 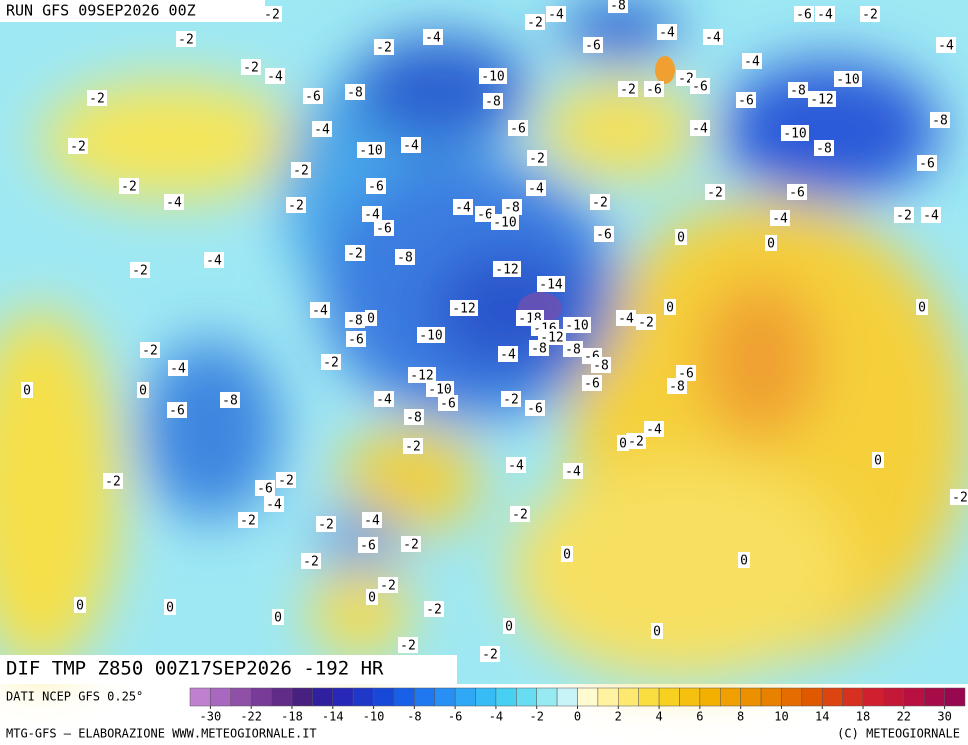 What do you see at coordinates (374, 717) in the screenshot?
I see `colorbar-tick-label: -10` at bounding box center [374, 717].